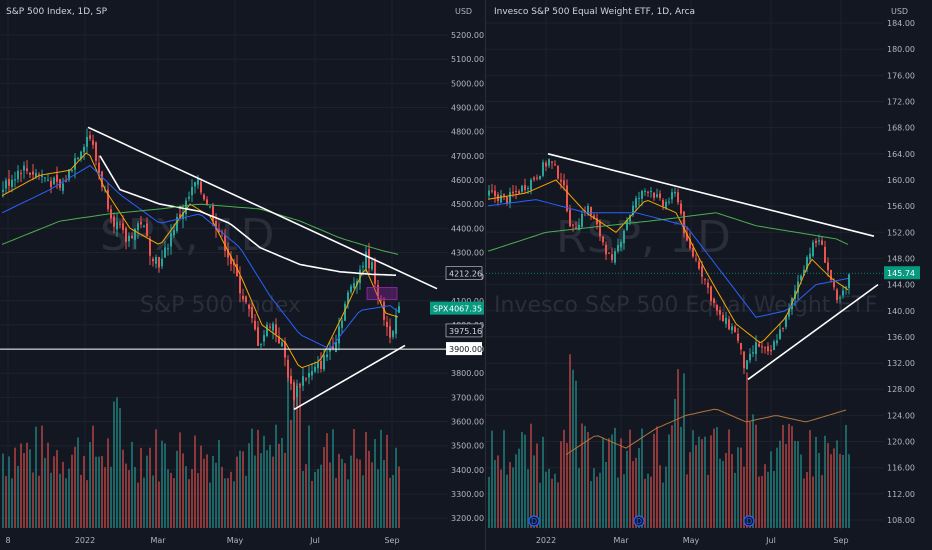 Image resolution: width=932 pixels, height=550 pixels. What do you see at coordinates (901, 180) in the screenshot?
I see `y-axis-tick-label: 160.00` at bounding box center [901, 180].